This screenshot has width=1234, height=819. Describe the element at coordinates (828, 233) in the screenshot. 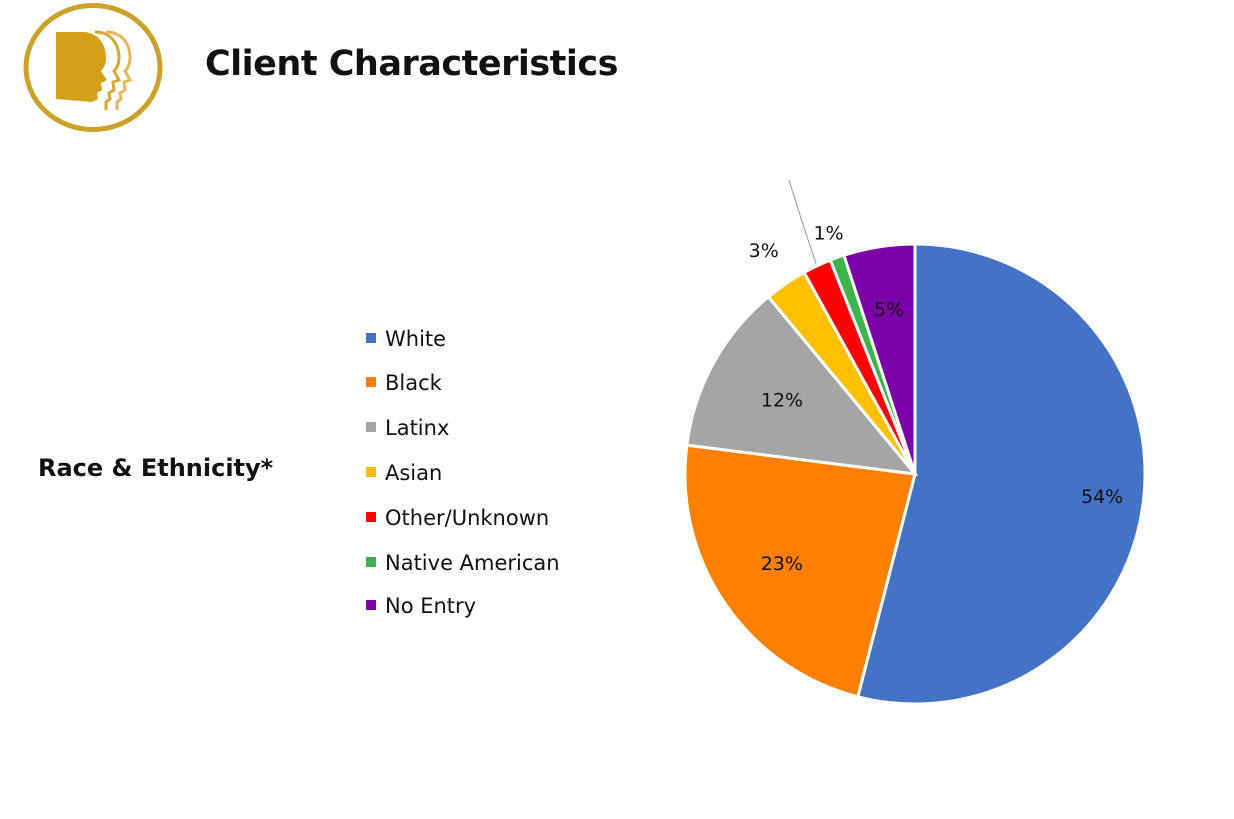

I see `data-label: 1%` at that location.